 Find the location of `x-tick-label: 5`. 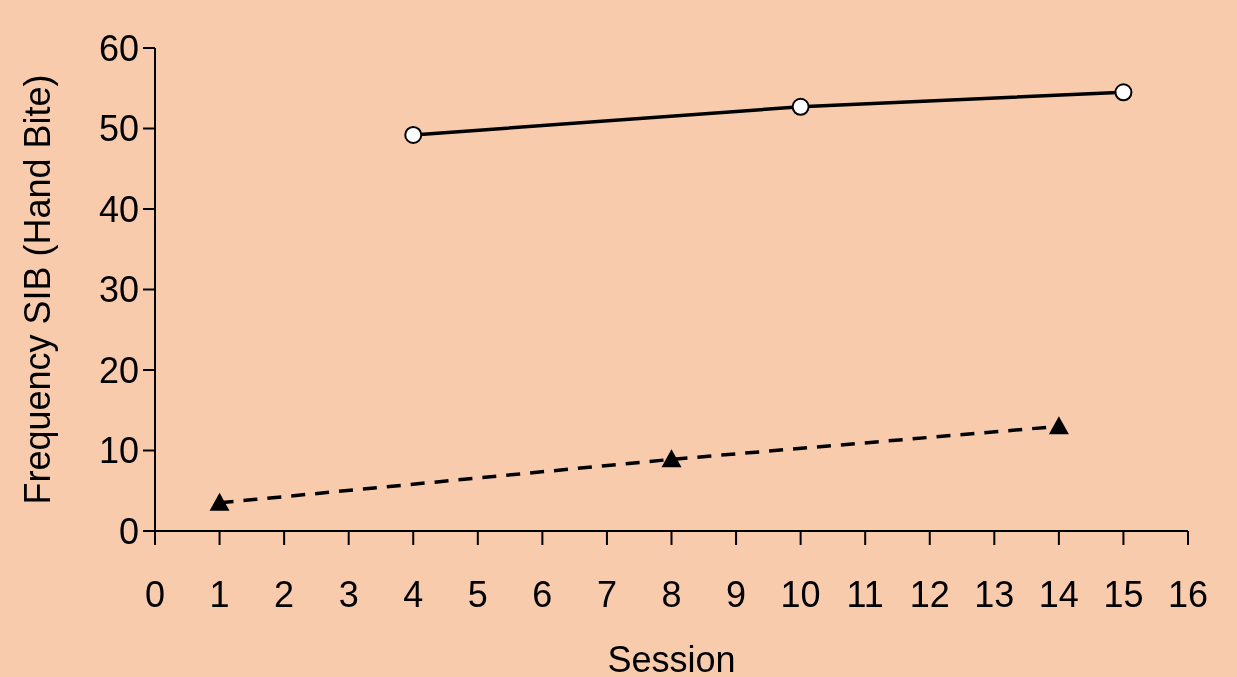

x-tick-label: 5 is located at coordinates (477, 594).